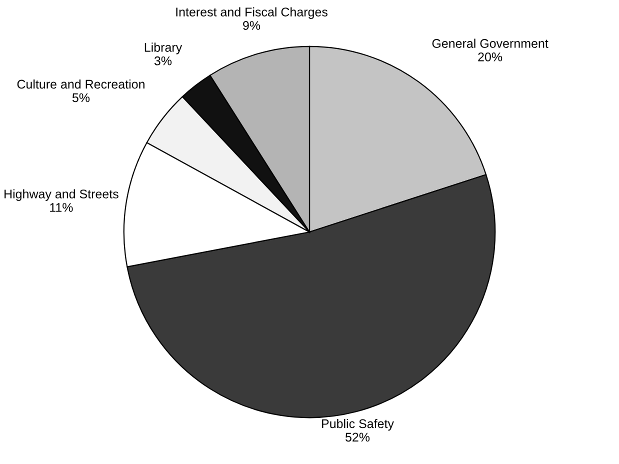 The image size is (619, 464). What do you see at coordinates (490, 43) in the screenshot?
I see `slice-label: General Government` at bounding box center [490, 43].